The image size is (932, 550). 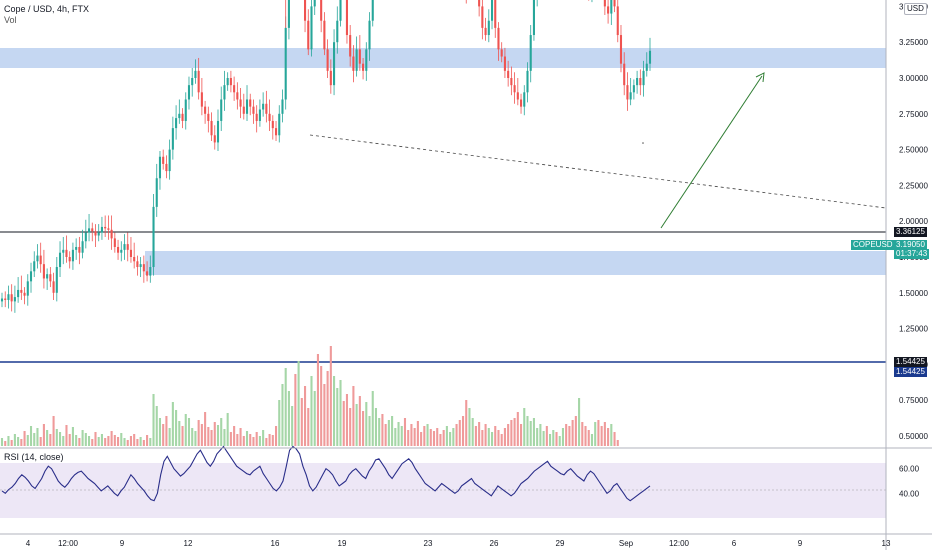 What do you see at coordinates (910, 372) in the screenshot?
I see `support-price-label-2: 1.54425` at bounding box center [910, 372].